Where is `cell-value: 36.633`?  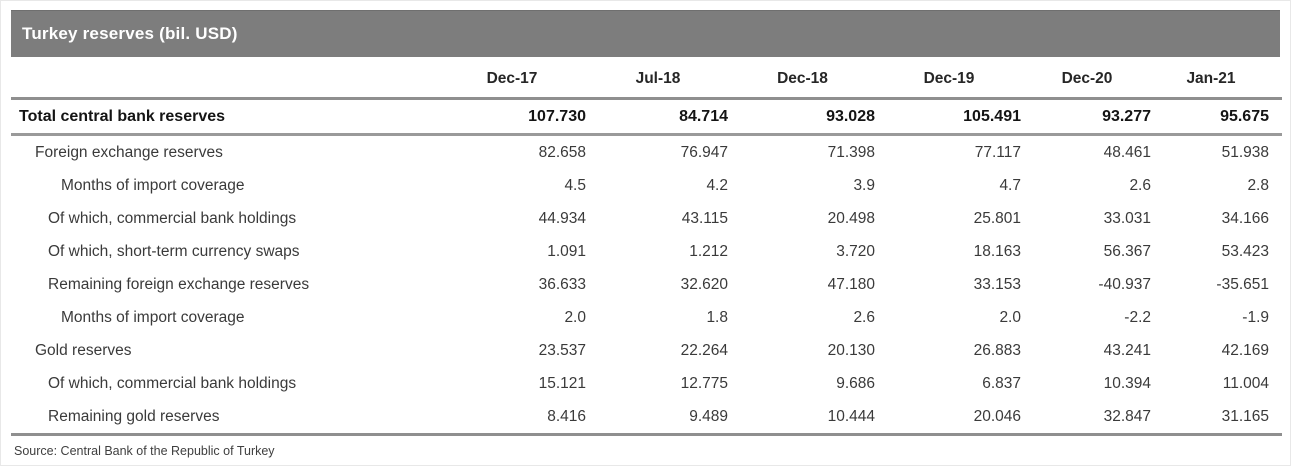 cell-value: 36.633 is located at coordinates (562, 284).